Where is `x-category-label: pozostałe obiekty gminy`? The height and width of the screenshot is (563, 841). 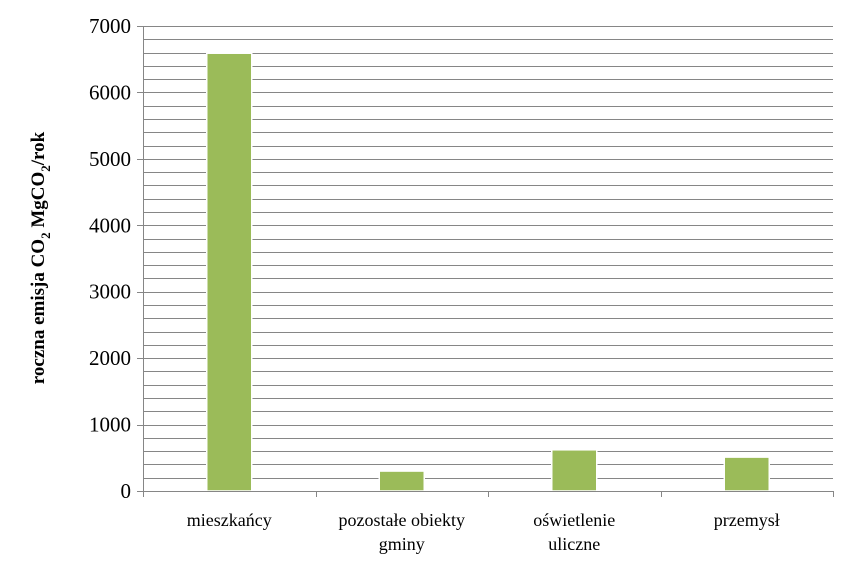 x-category-label: pozostałe obiekty gminy is located at coordinates (402, 532).